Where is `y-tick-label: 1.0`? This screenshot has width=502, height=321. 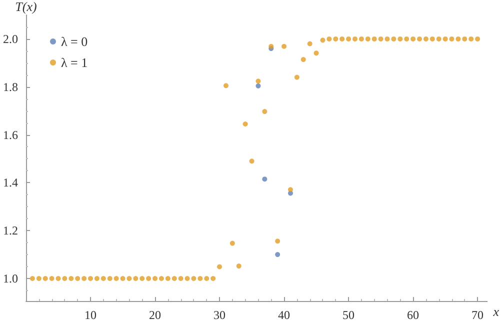 y-tick-label: 1.0 is located at coordinates (10, 278).